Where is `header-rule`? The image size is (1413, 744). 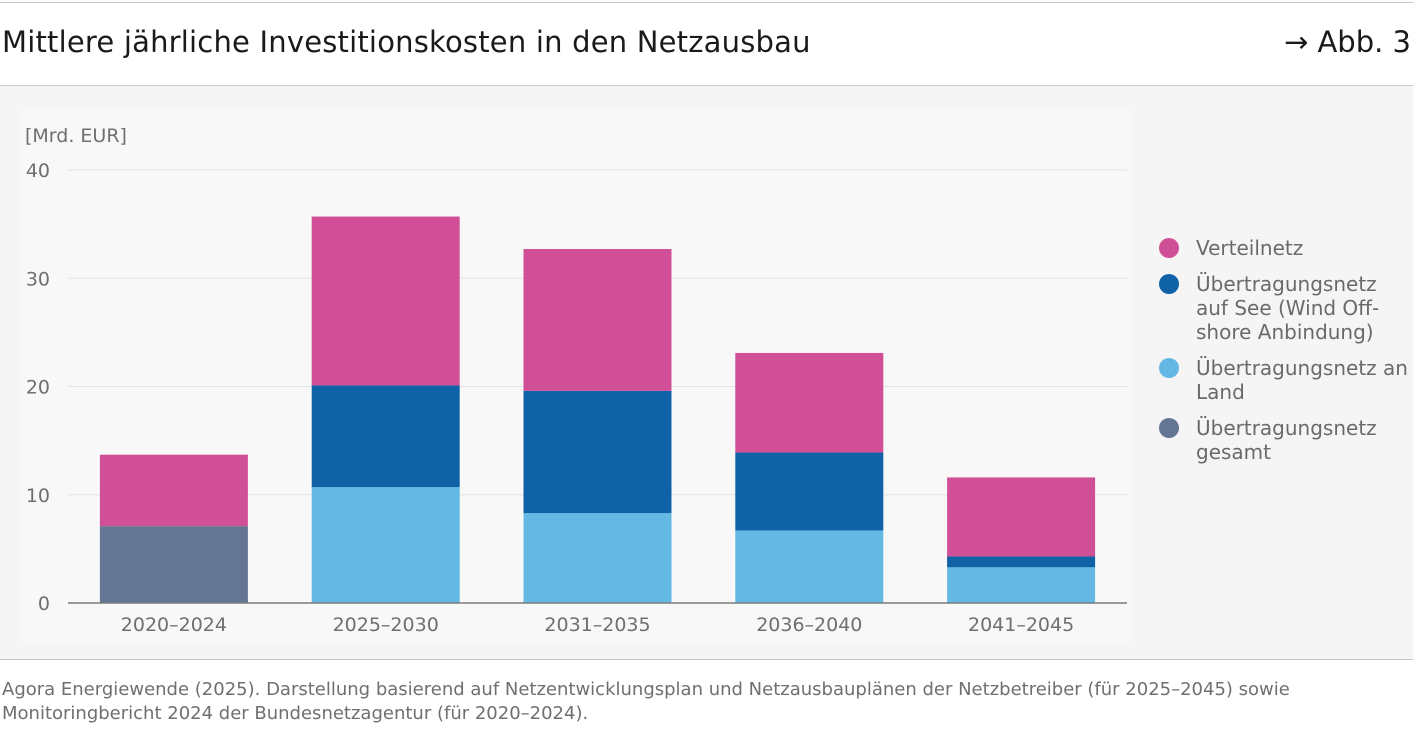
header-rule is located at coordinates (706, 85).